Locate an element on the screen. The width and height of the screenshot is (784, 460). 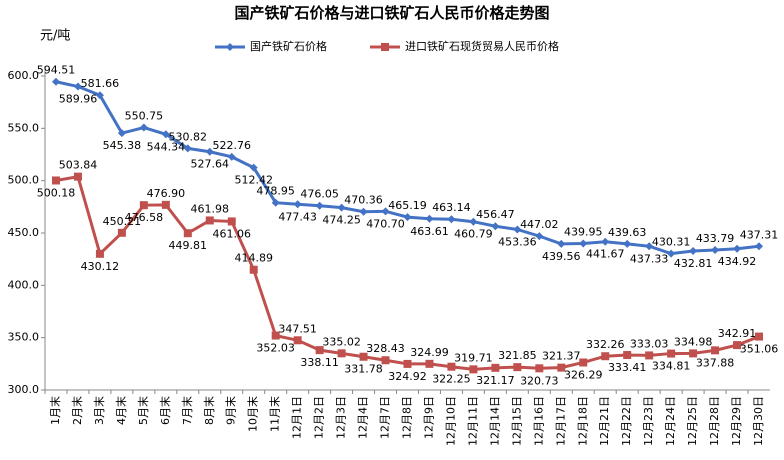
data-label: 545.38 is located at coordinates (122, 145).